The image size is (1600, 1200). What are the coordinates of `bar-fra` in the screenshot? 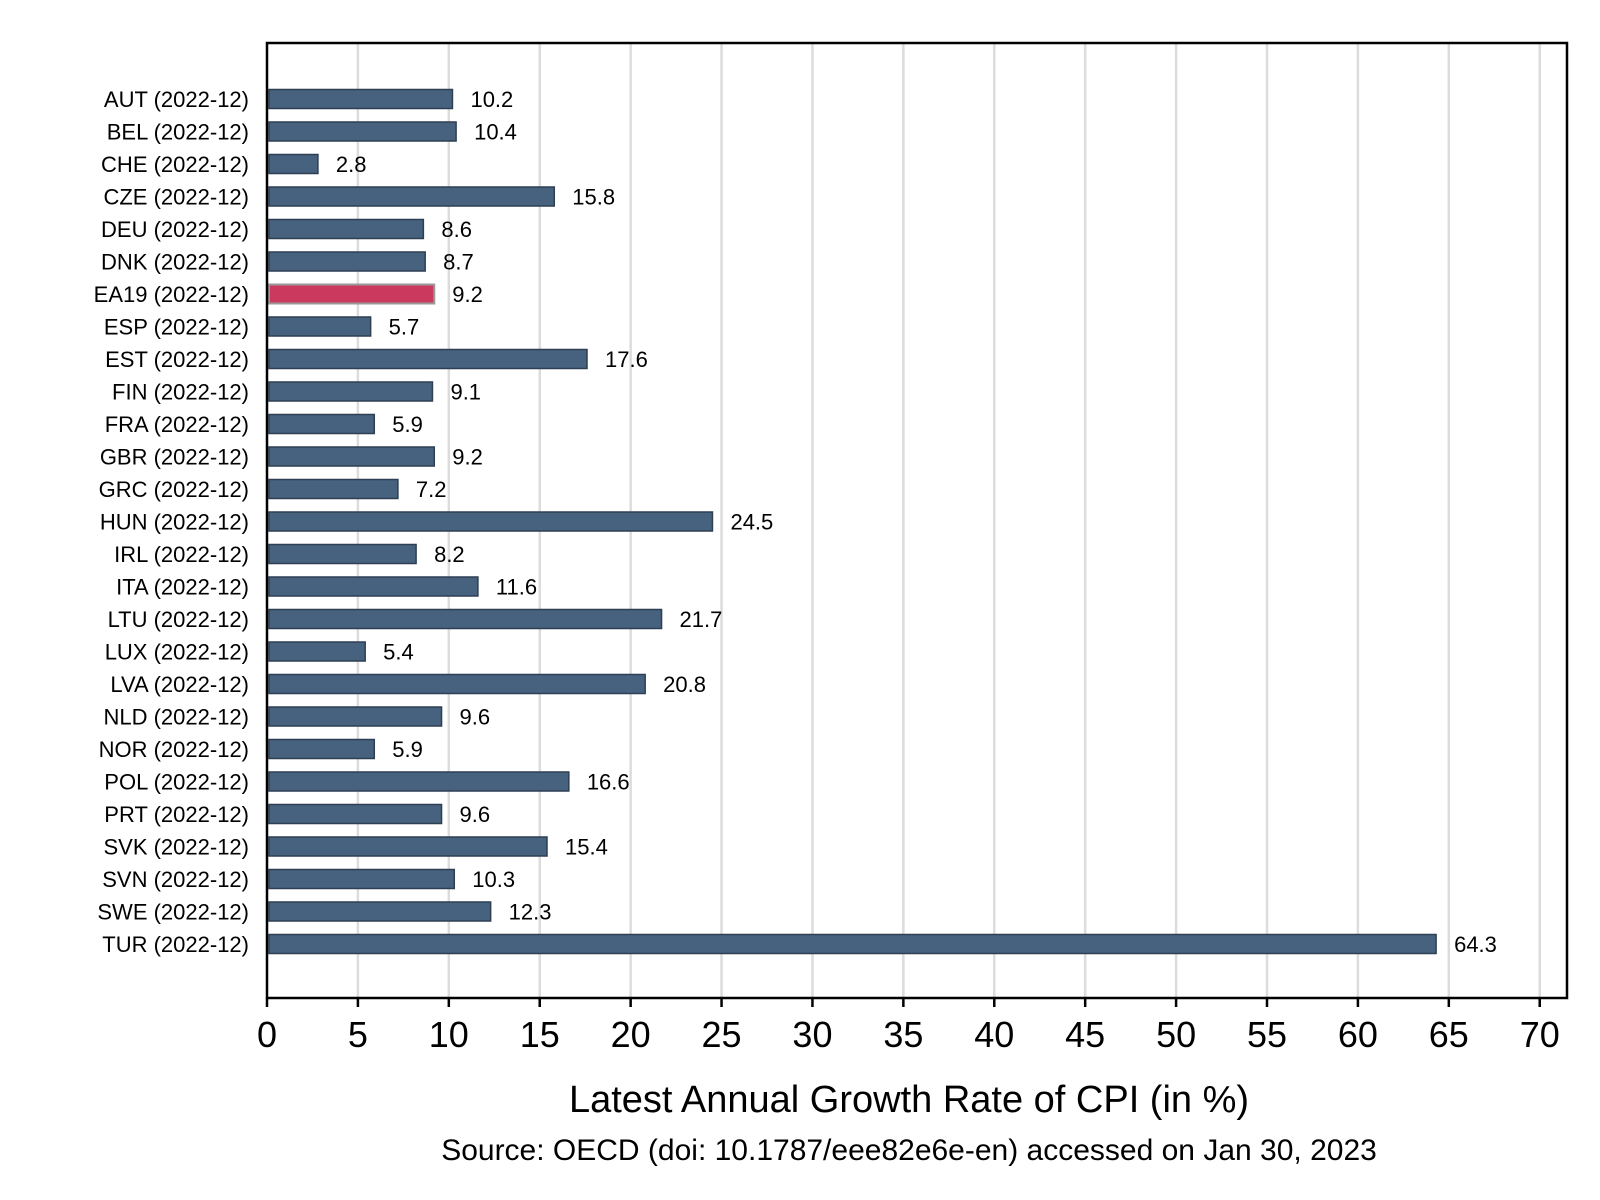 It's located at (322, 424).